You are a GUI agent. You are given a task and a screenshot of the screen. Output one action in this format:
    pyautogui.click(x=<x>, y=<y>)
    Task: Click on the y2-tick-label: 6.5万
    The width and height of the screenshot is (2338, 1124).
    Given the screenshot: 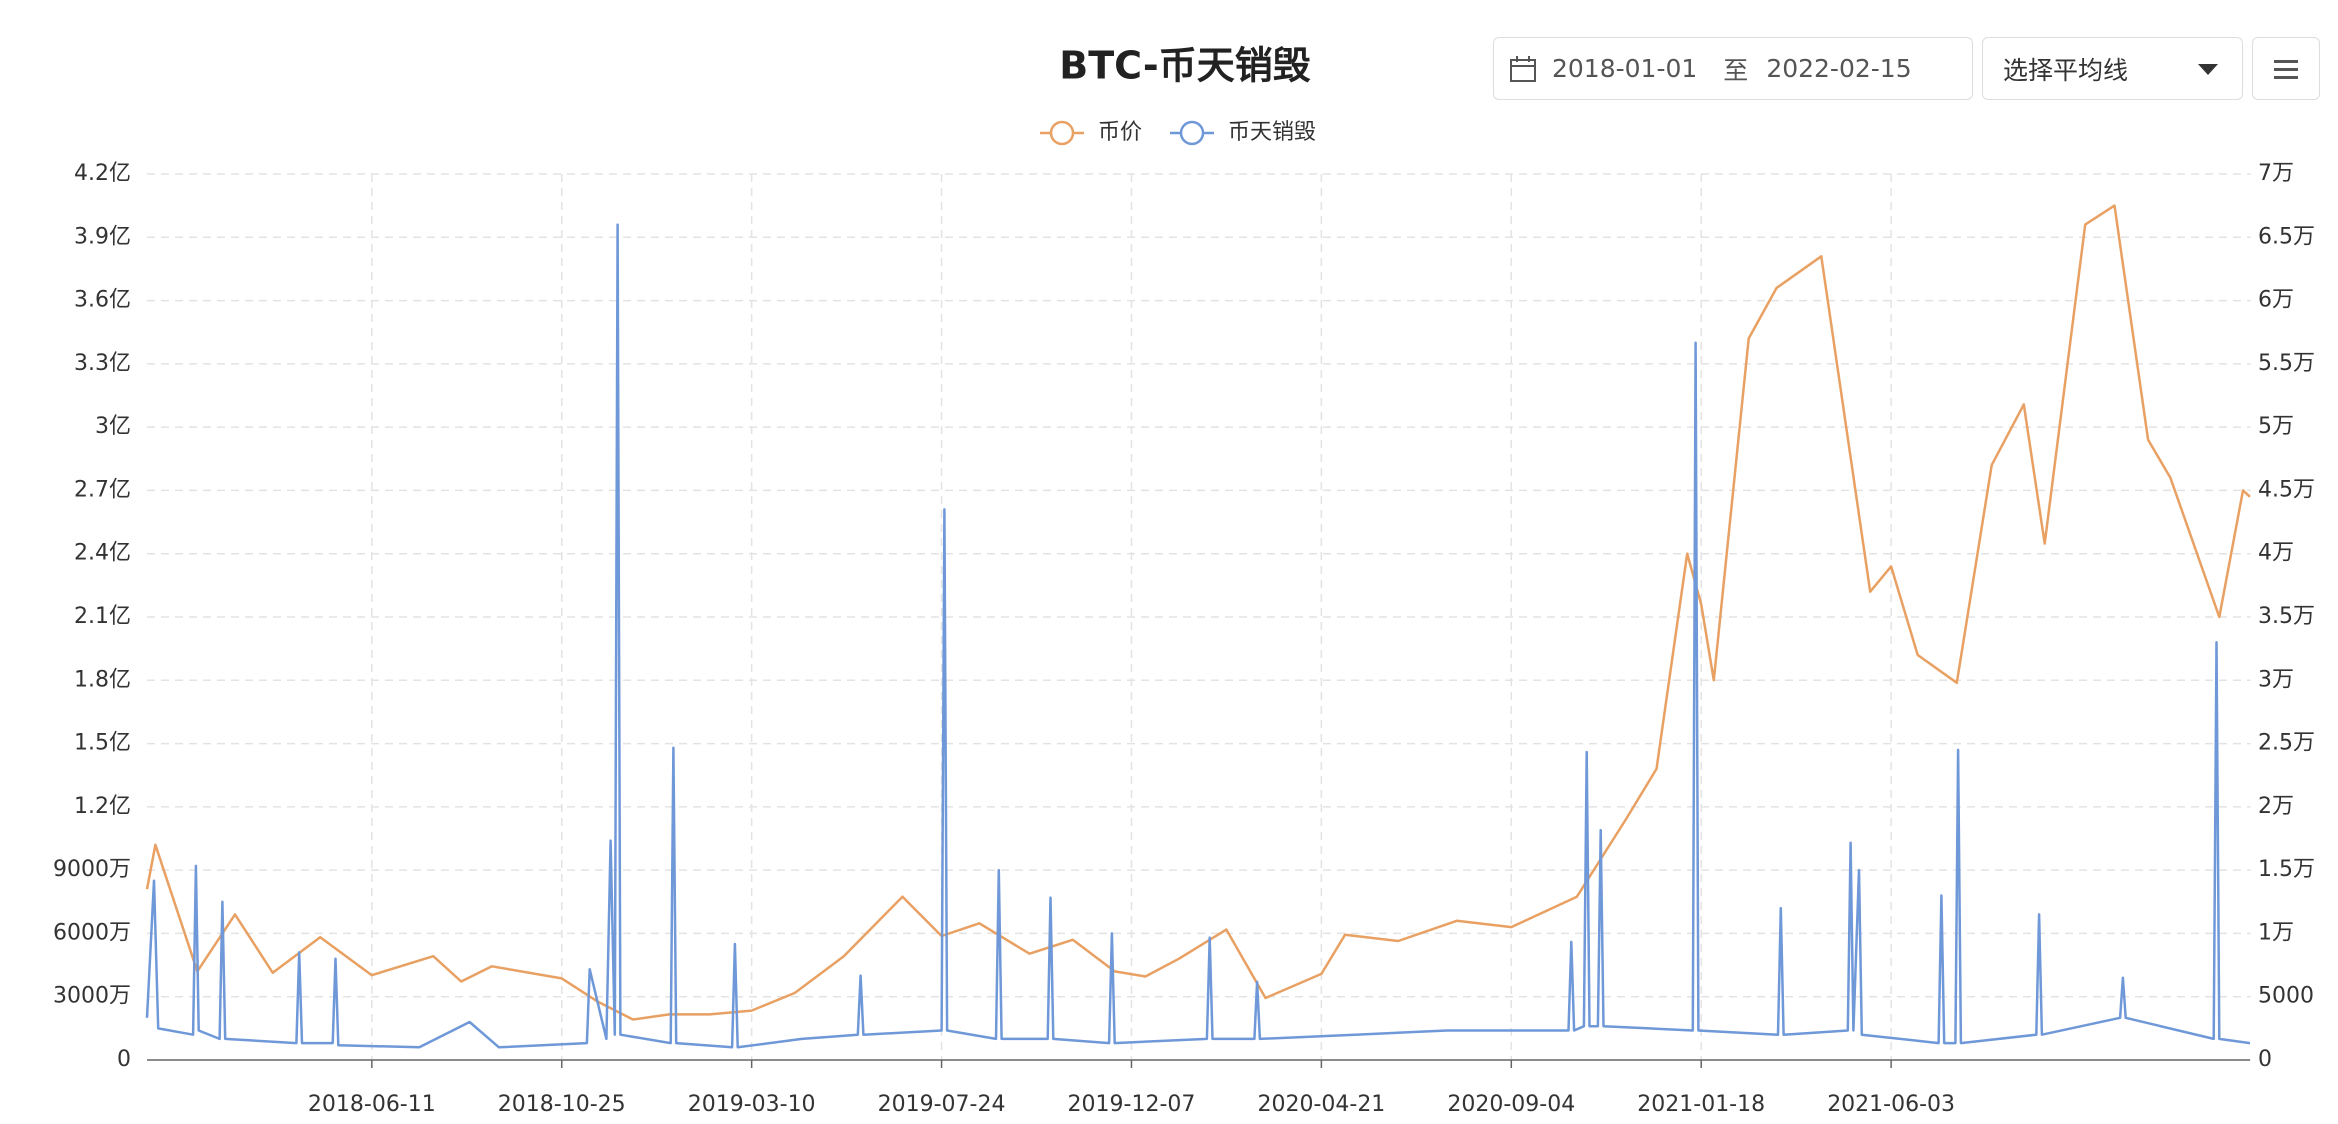 What is the action you would take?
    pyautogui.click(x=2286, y=236)
    